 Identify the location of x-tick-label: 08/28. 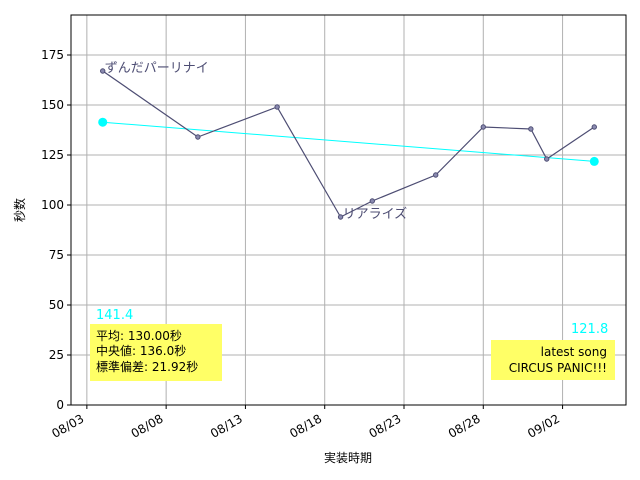
(464, 425).